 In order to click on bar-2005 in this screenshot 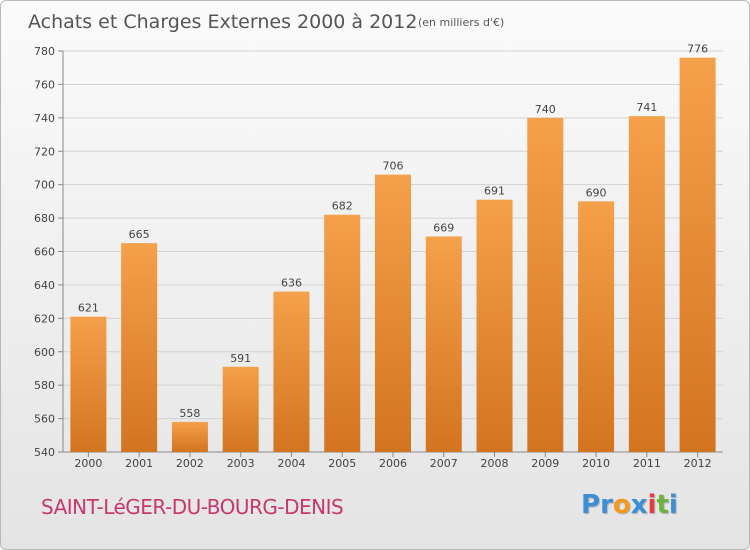, I will do `click(342, 333)`.